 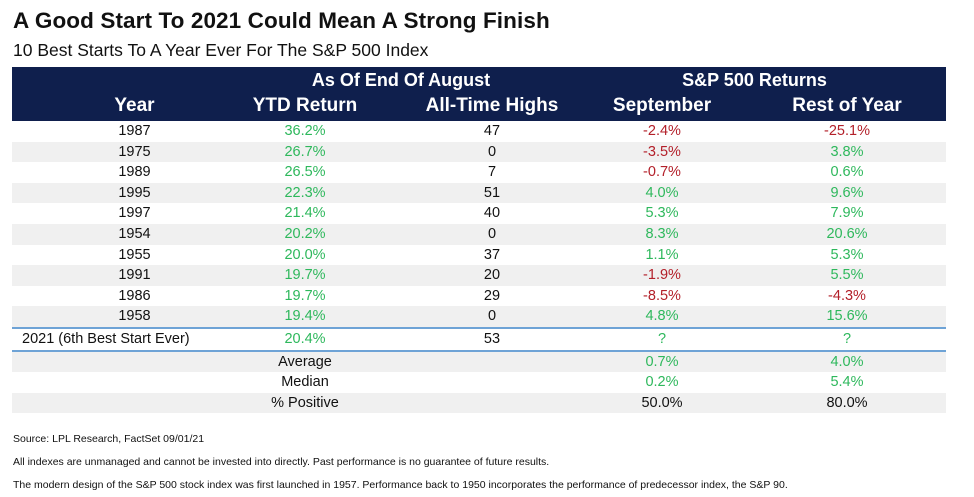 I want to click on cell-year: 1954, so click(x=134, y=233).